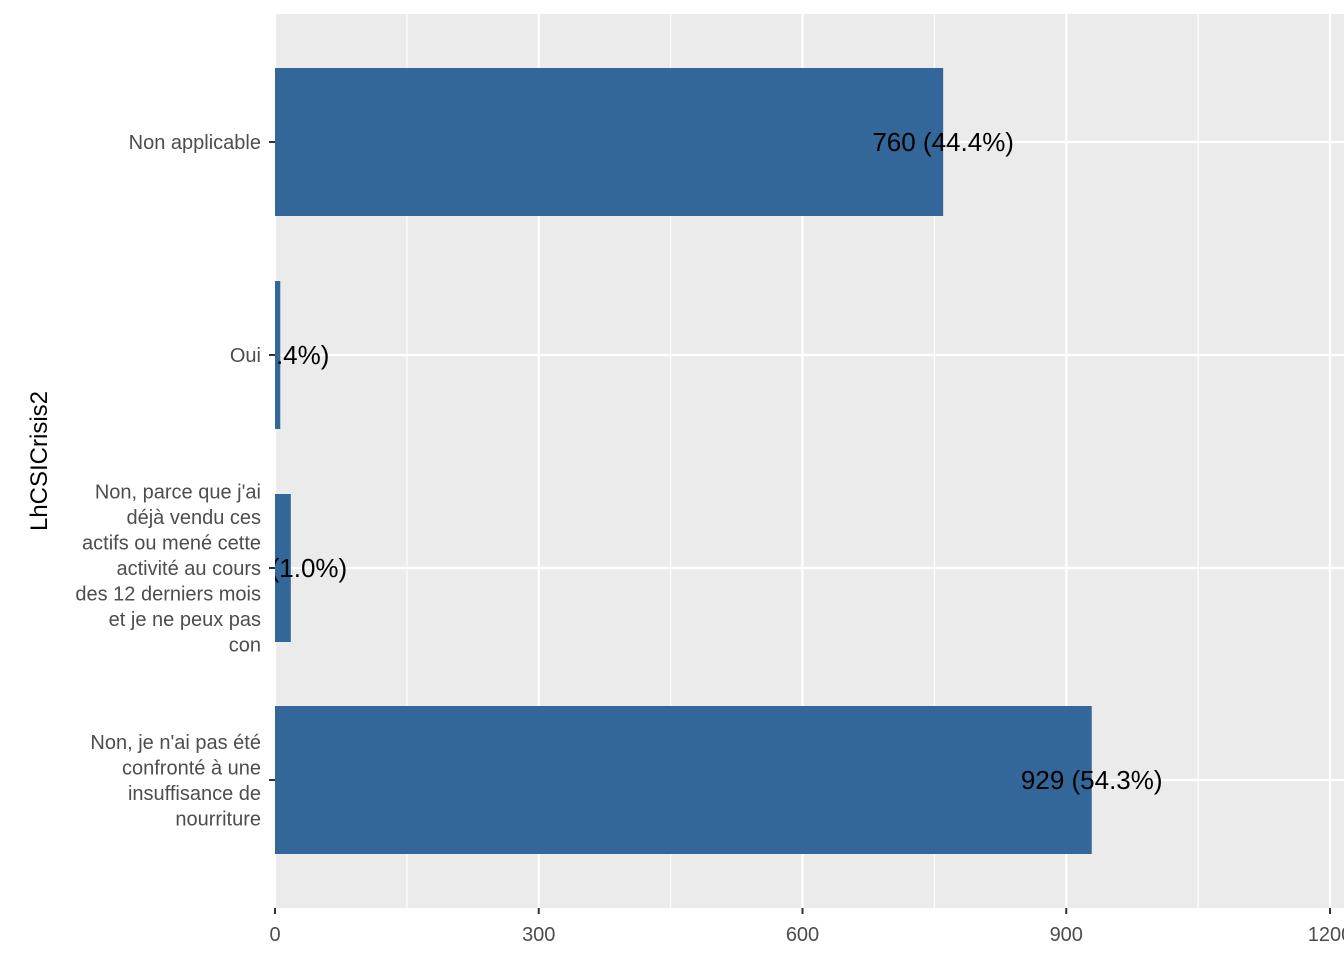 Image resolution: width=1344 pixels, height=960 pixels. I want to click on data-label: 929 (54.3%), so click(1092, 780).